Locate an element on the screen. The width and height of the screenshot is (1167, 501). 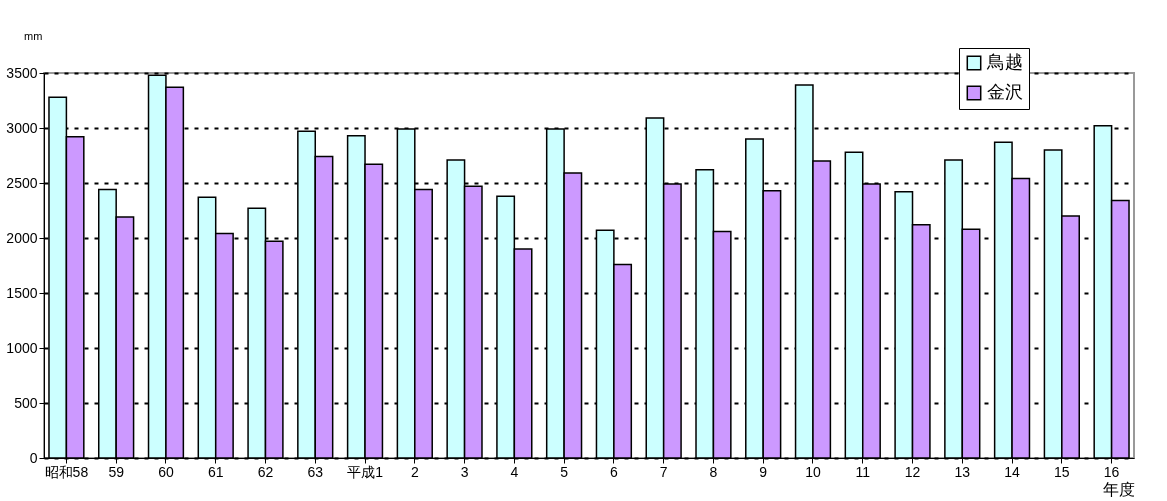
legend-label: 金沢 is located at coordinates (1005, 92).